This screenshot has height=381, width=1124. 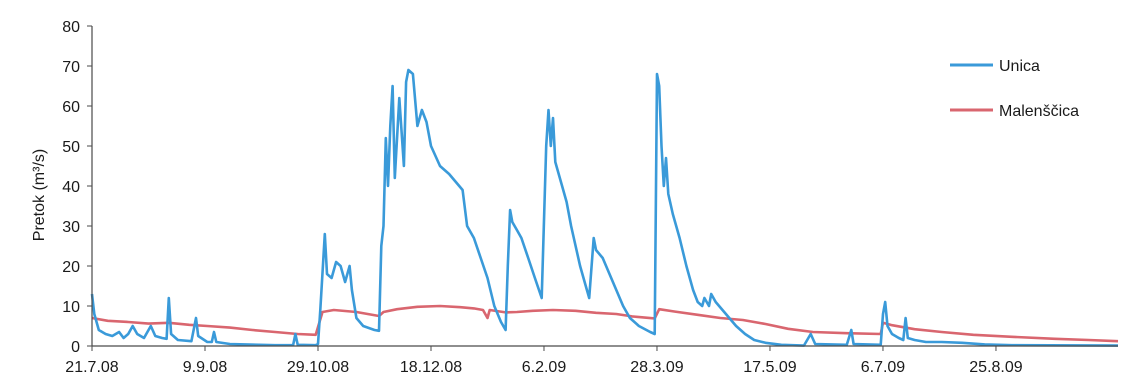 What do you see at coordinates (1014, 89) in the screenshot?
I see `legend: Unica Malenščica` at bounding box center [1014, 89].